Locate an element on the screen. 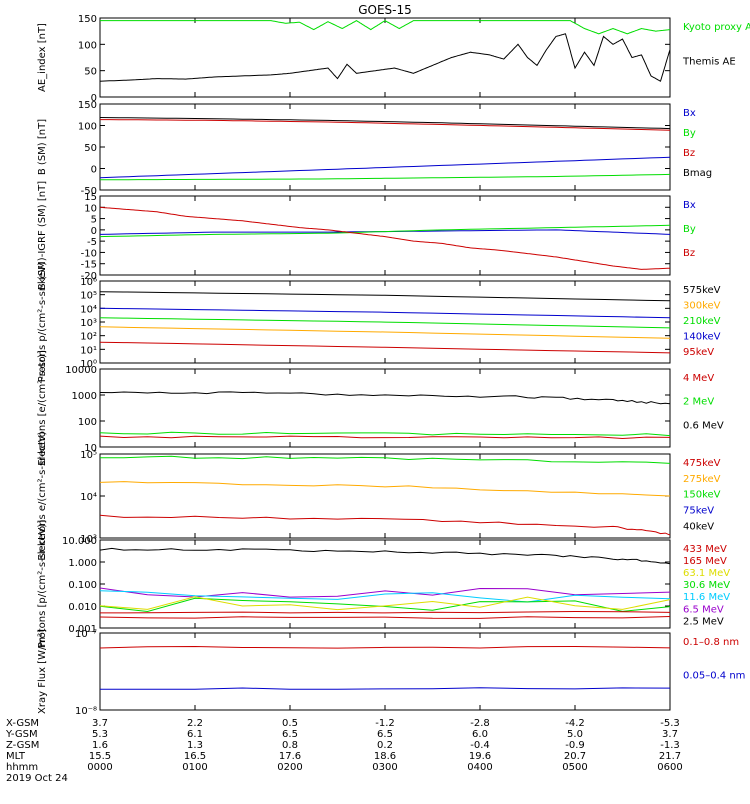 The width and height of the screenshot is (750, 804). footer-value: 20.7 is located at coordinates (575, 756).